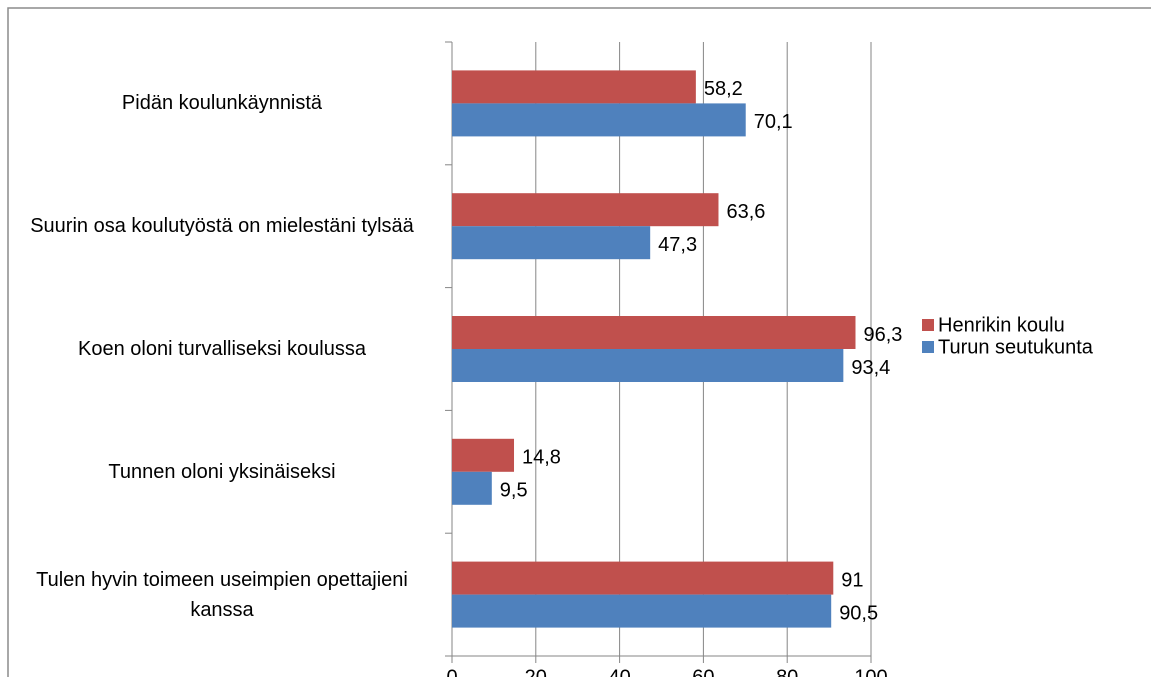 The width and height of the screenshot is (1151, 677). What do you see at coordinates (882, 335) in the screenshot?
I see `value-label: 96,3` at bounding box center [882, 335].